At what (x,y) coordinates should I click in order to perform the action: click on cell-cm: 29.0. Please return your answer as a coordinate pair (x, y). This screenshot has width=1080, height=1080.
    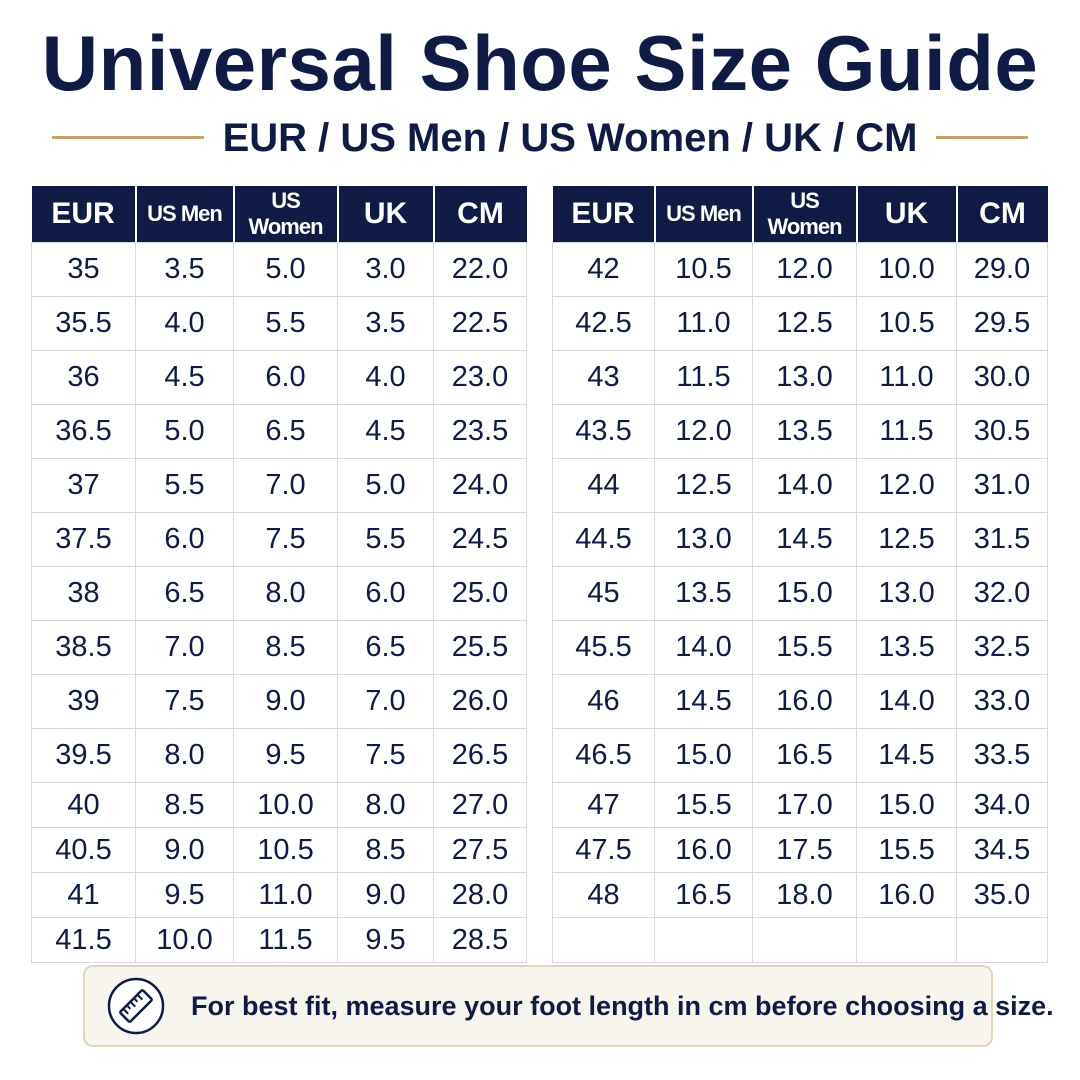
    Looking at the image, I should click on (1002, 269).